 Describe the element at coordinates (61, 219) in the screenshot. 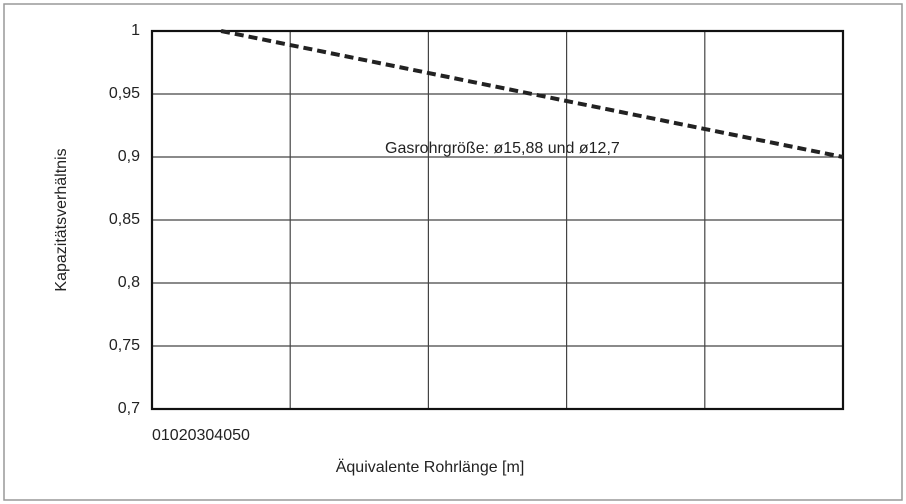

I see `y-axis-label: Kapazitätsverhältnis` at that location.